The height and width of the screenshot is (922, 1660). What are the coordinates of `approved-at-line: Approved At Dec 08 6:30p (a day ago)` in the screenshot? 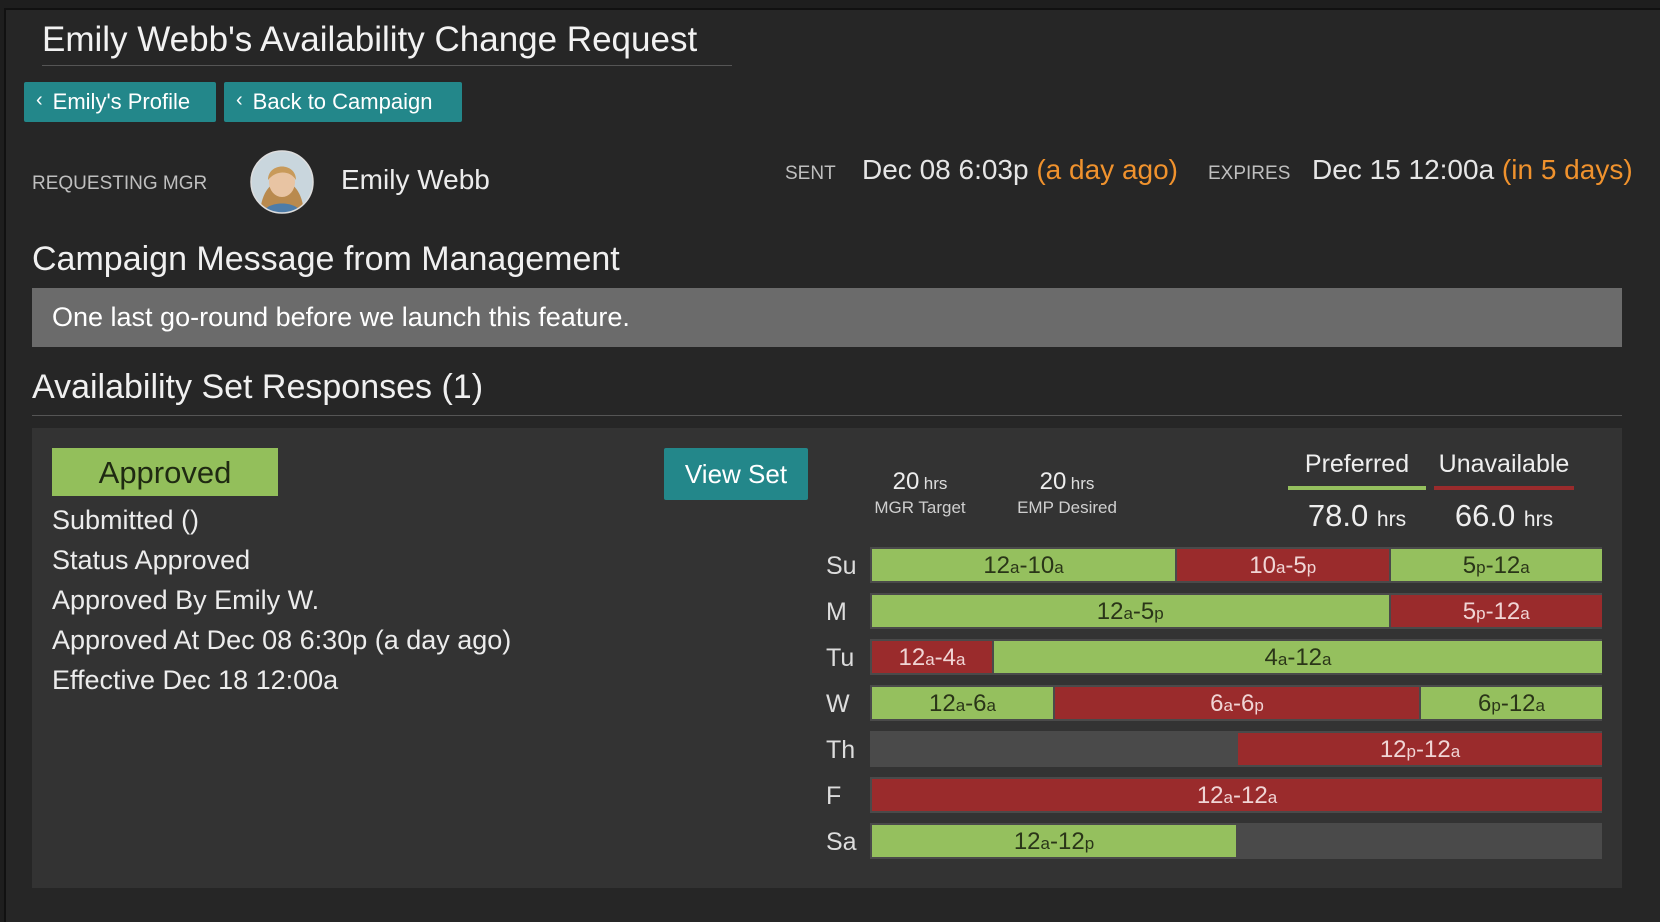 It's located at (282, 640).